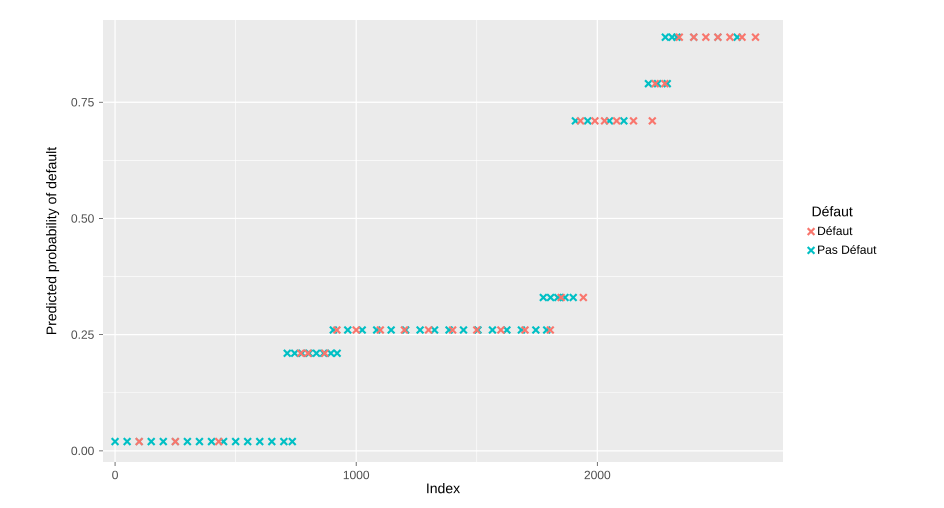  Describe the element at coordinates (82, 451) in the screenshot. I see `y-tick-label: 0.00` at that location.